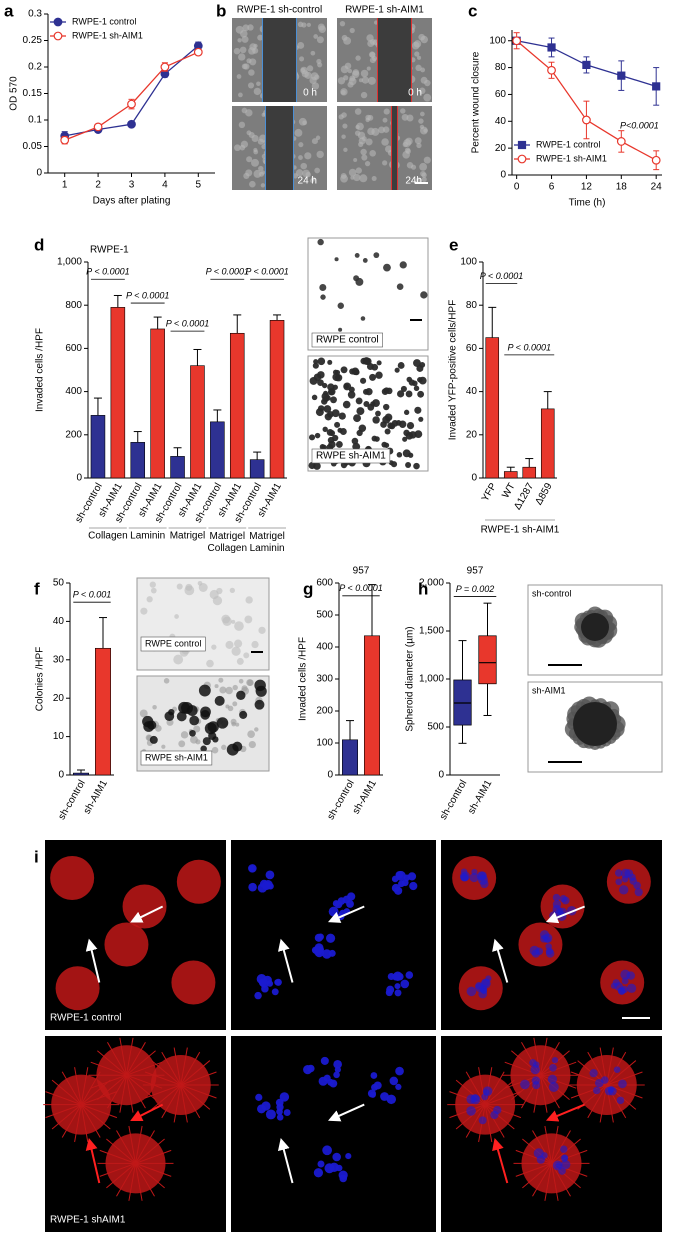 The width and height of the screenshot is (675, 1235). What do you see at coordinates (595, 627) in the screenshot?
I see `spheroid` at bounding box center [595, 627].